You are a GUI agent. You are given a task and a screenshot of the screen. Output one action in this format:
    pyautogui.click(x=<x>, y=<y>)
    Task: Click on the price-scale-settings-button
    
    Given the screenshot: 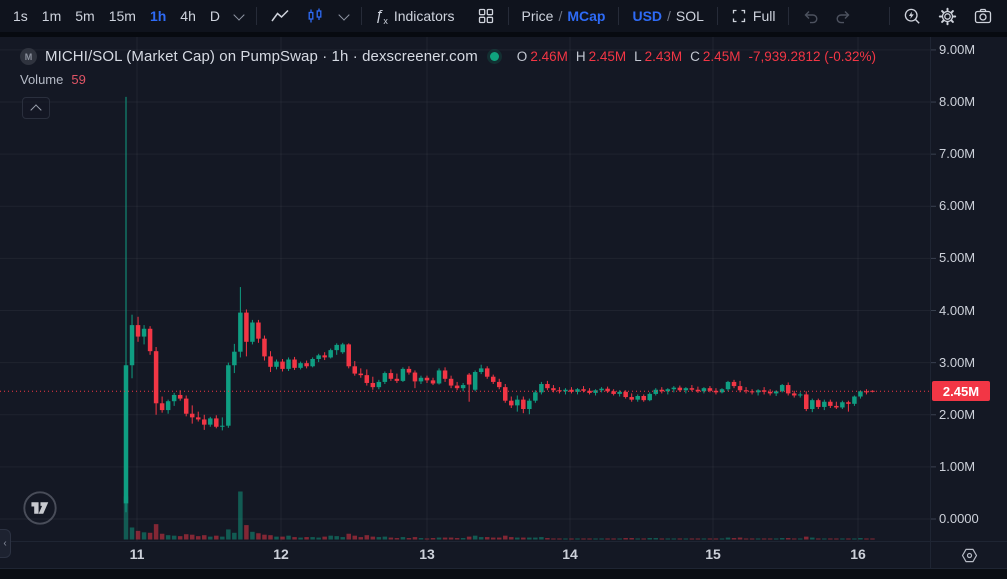 What is the action you would take?
    pyautogui.click(x=969, y=558)
    